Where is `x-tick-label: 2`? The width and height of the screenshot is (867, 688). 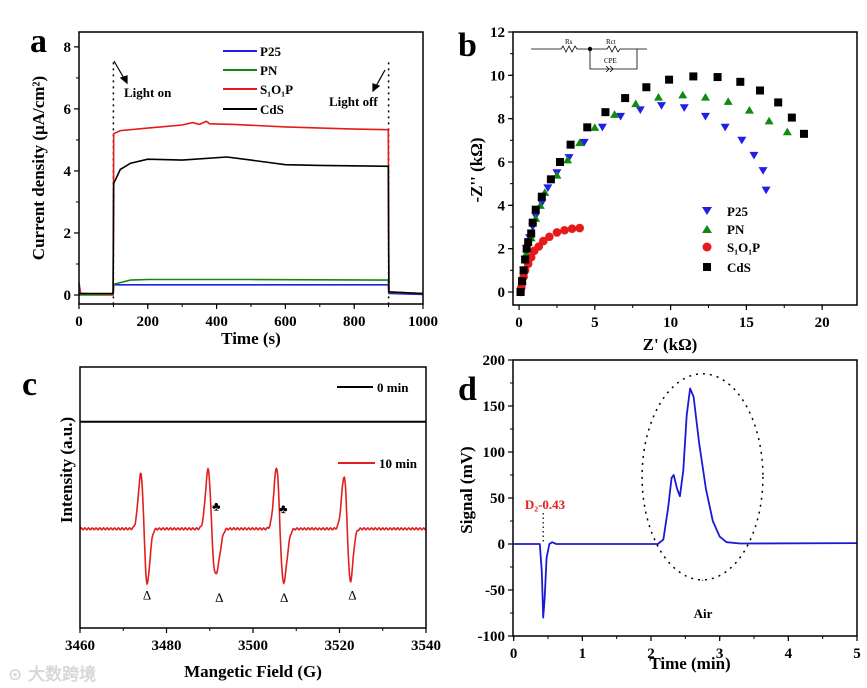 x-tick-label: 2 is located at coordinates (651, 654).